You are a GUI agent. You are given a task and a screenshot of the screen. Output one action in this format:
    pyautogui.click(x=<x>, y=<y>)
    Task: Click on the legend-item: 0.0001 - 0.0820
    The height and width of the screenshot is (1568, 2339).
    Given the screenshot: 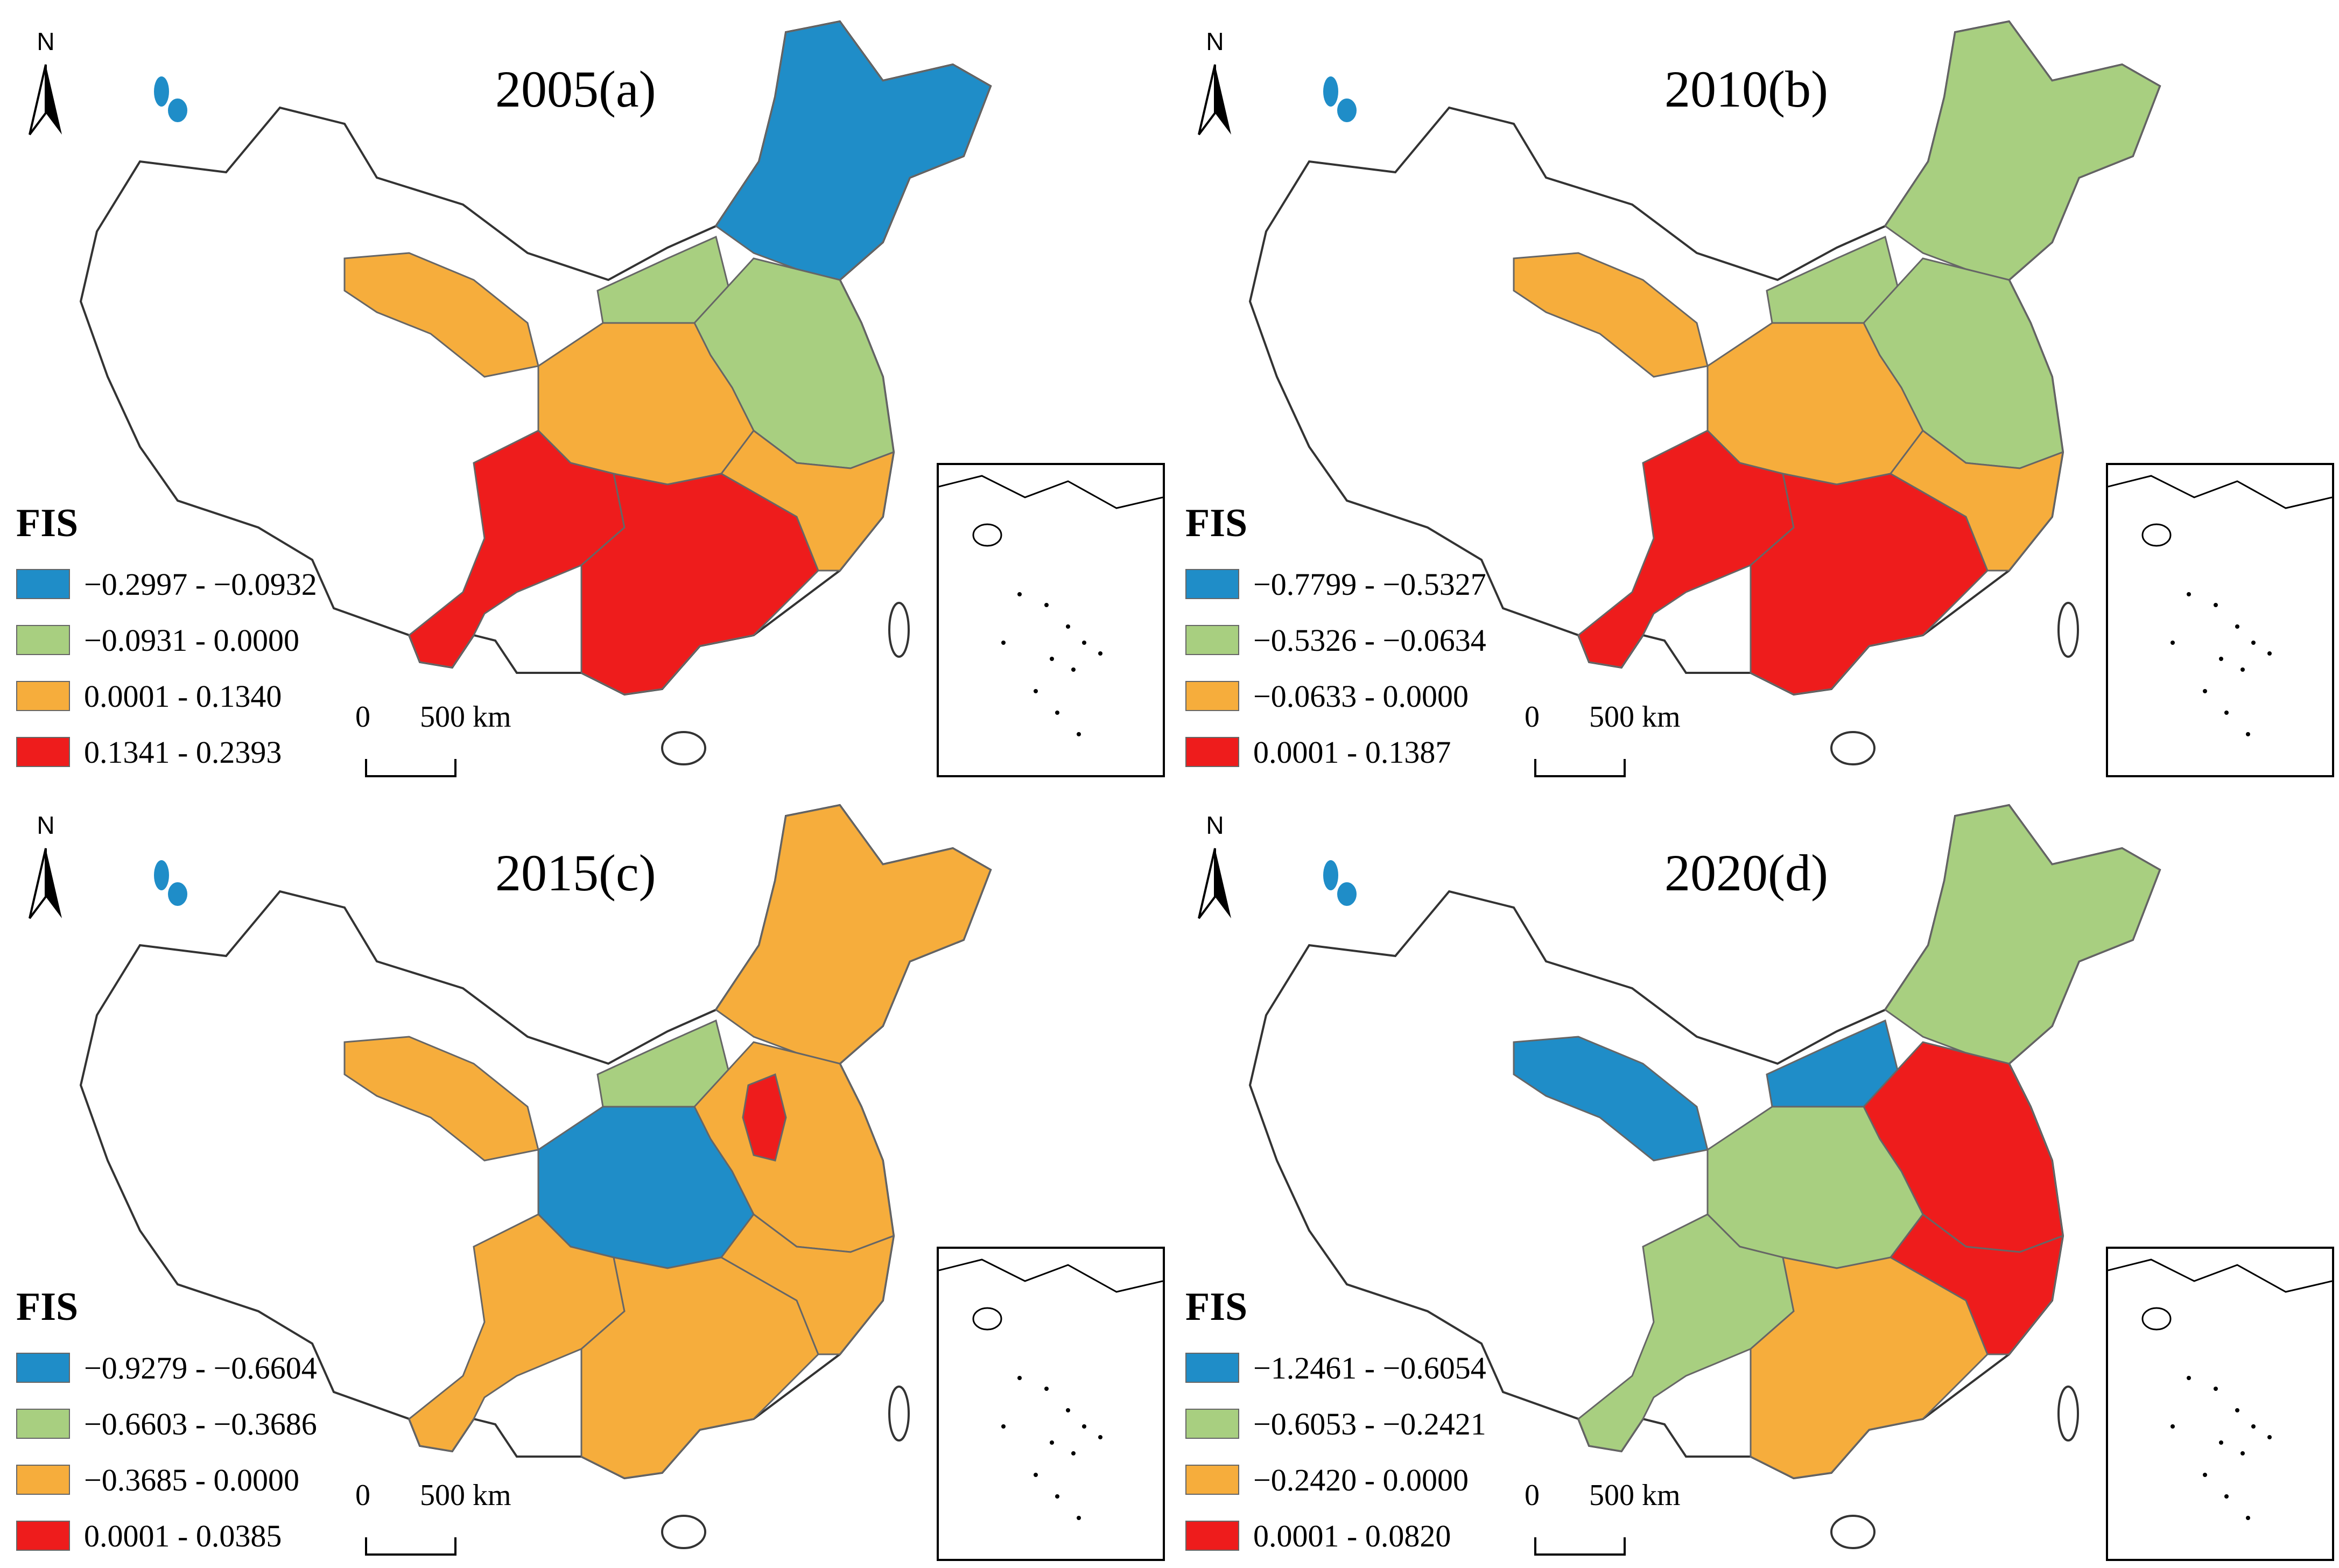 What is the action you would take?
    pyautogui.click(x=1335, y=1536)
    